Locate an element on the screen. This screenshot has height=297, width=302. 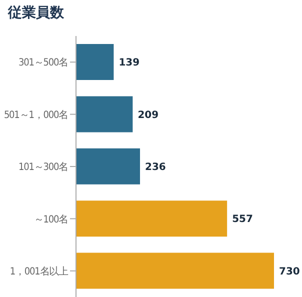
y-tick-label: 501～1，000名 is located at coordinates (36, 114).